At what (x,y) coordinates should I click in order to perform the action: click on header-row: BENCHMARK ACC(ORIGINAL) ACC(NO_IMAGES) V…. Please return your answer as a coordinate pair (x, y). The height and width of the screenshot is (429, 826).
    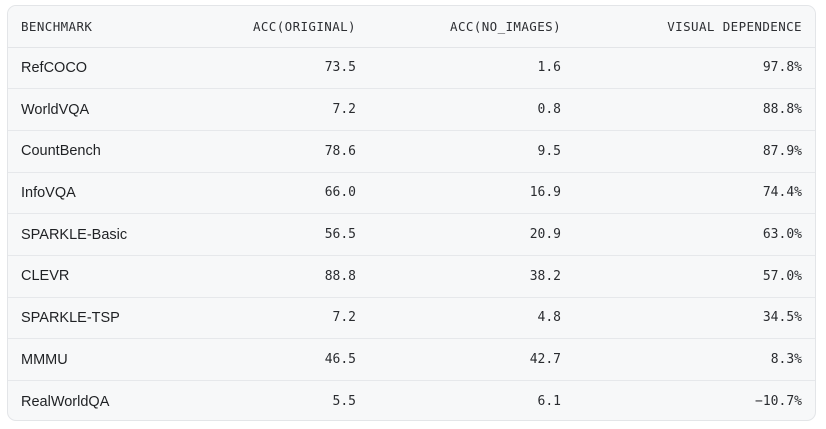
    Looking at the image, I should click on (411, 27).